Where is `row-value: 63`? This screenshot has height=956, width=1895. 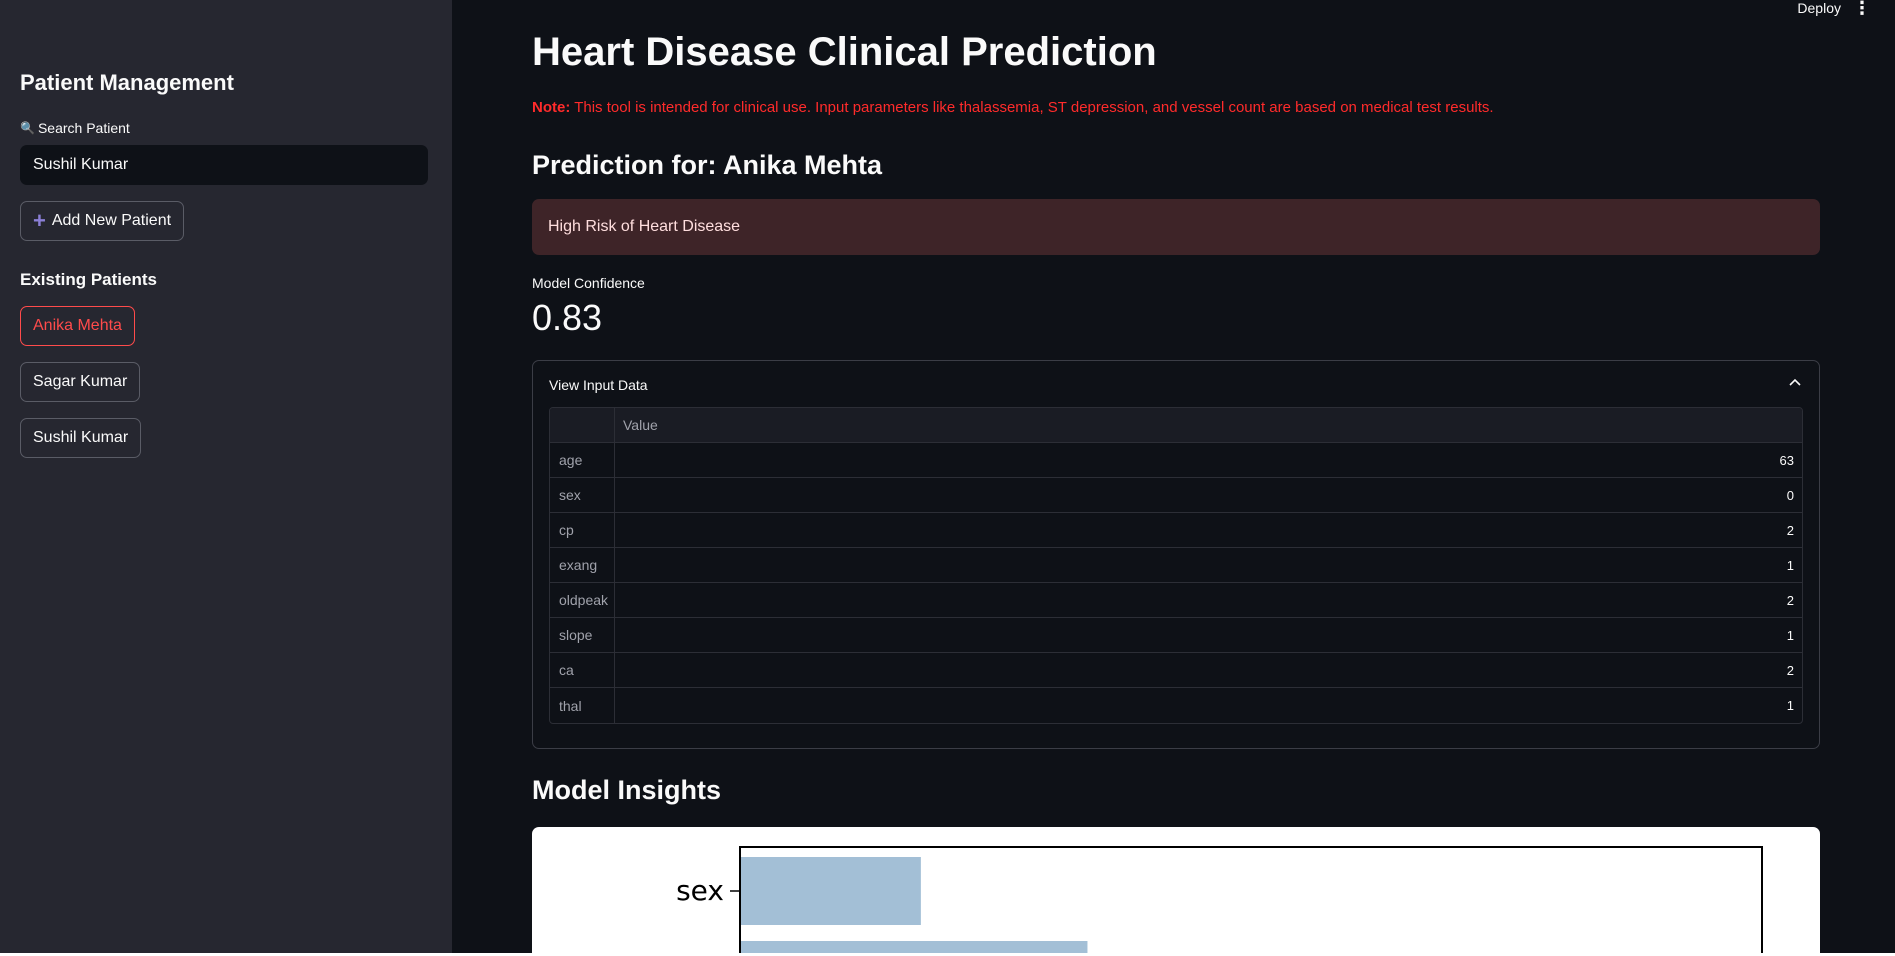 row-value: 63 is located at coordinates (1786, 460).